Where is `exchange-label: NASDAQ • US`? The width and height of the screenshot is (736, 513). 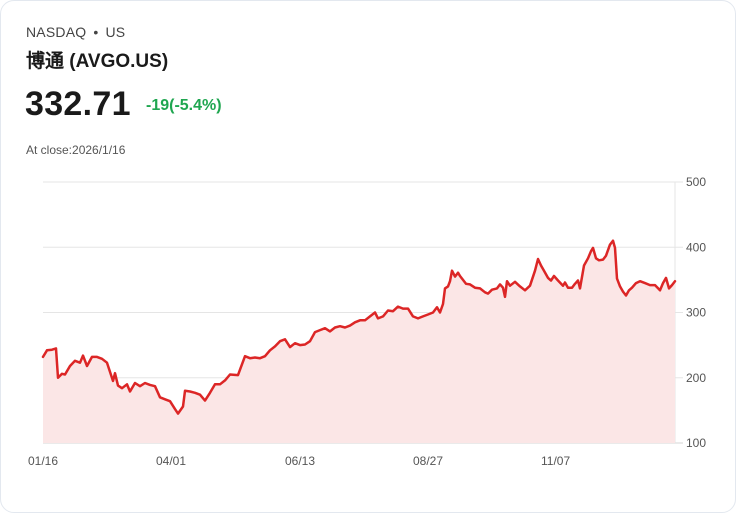 exchange-label: NASDAQ • US is located at coordinates (75, 32).